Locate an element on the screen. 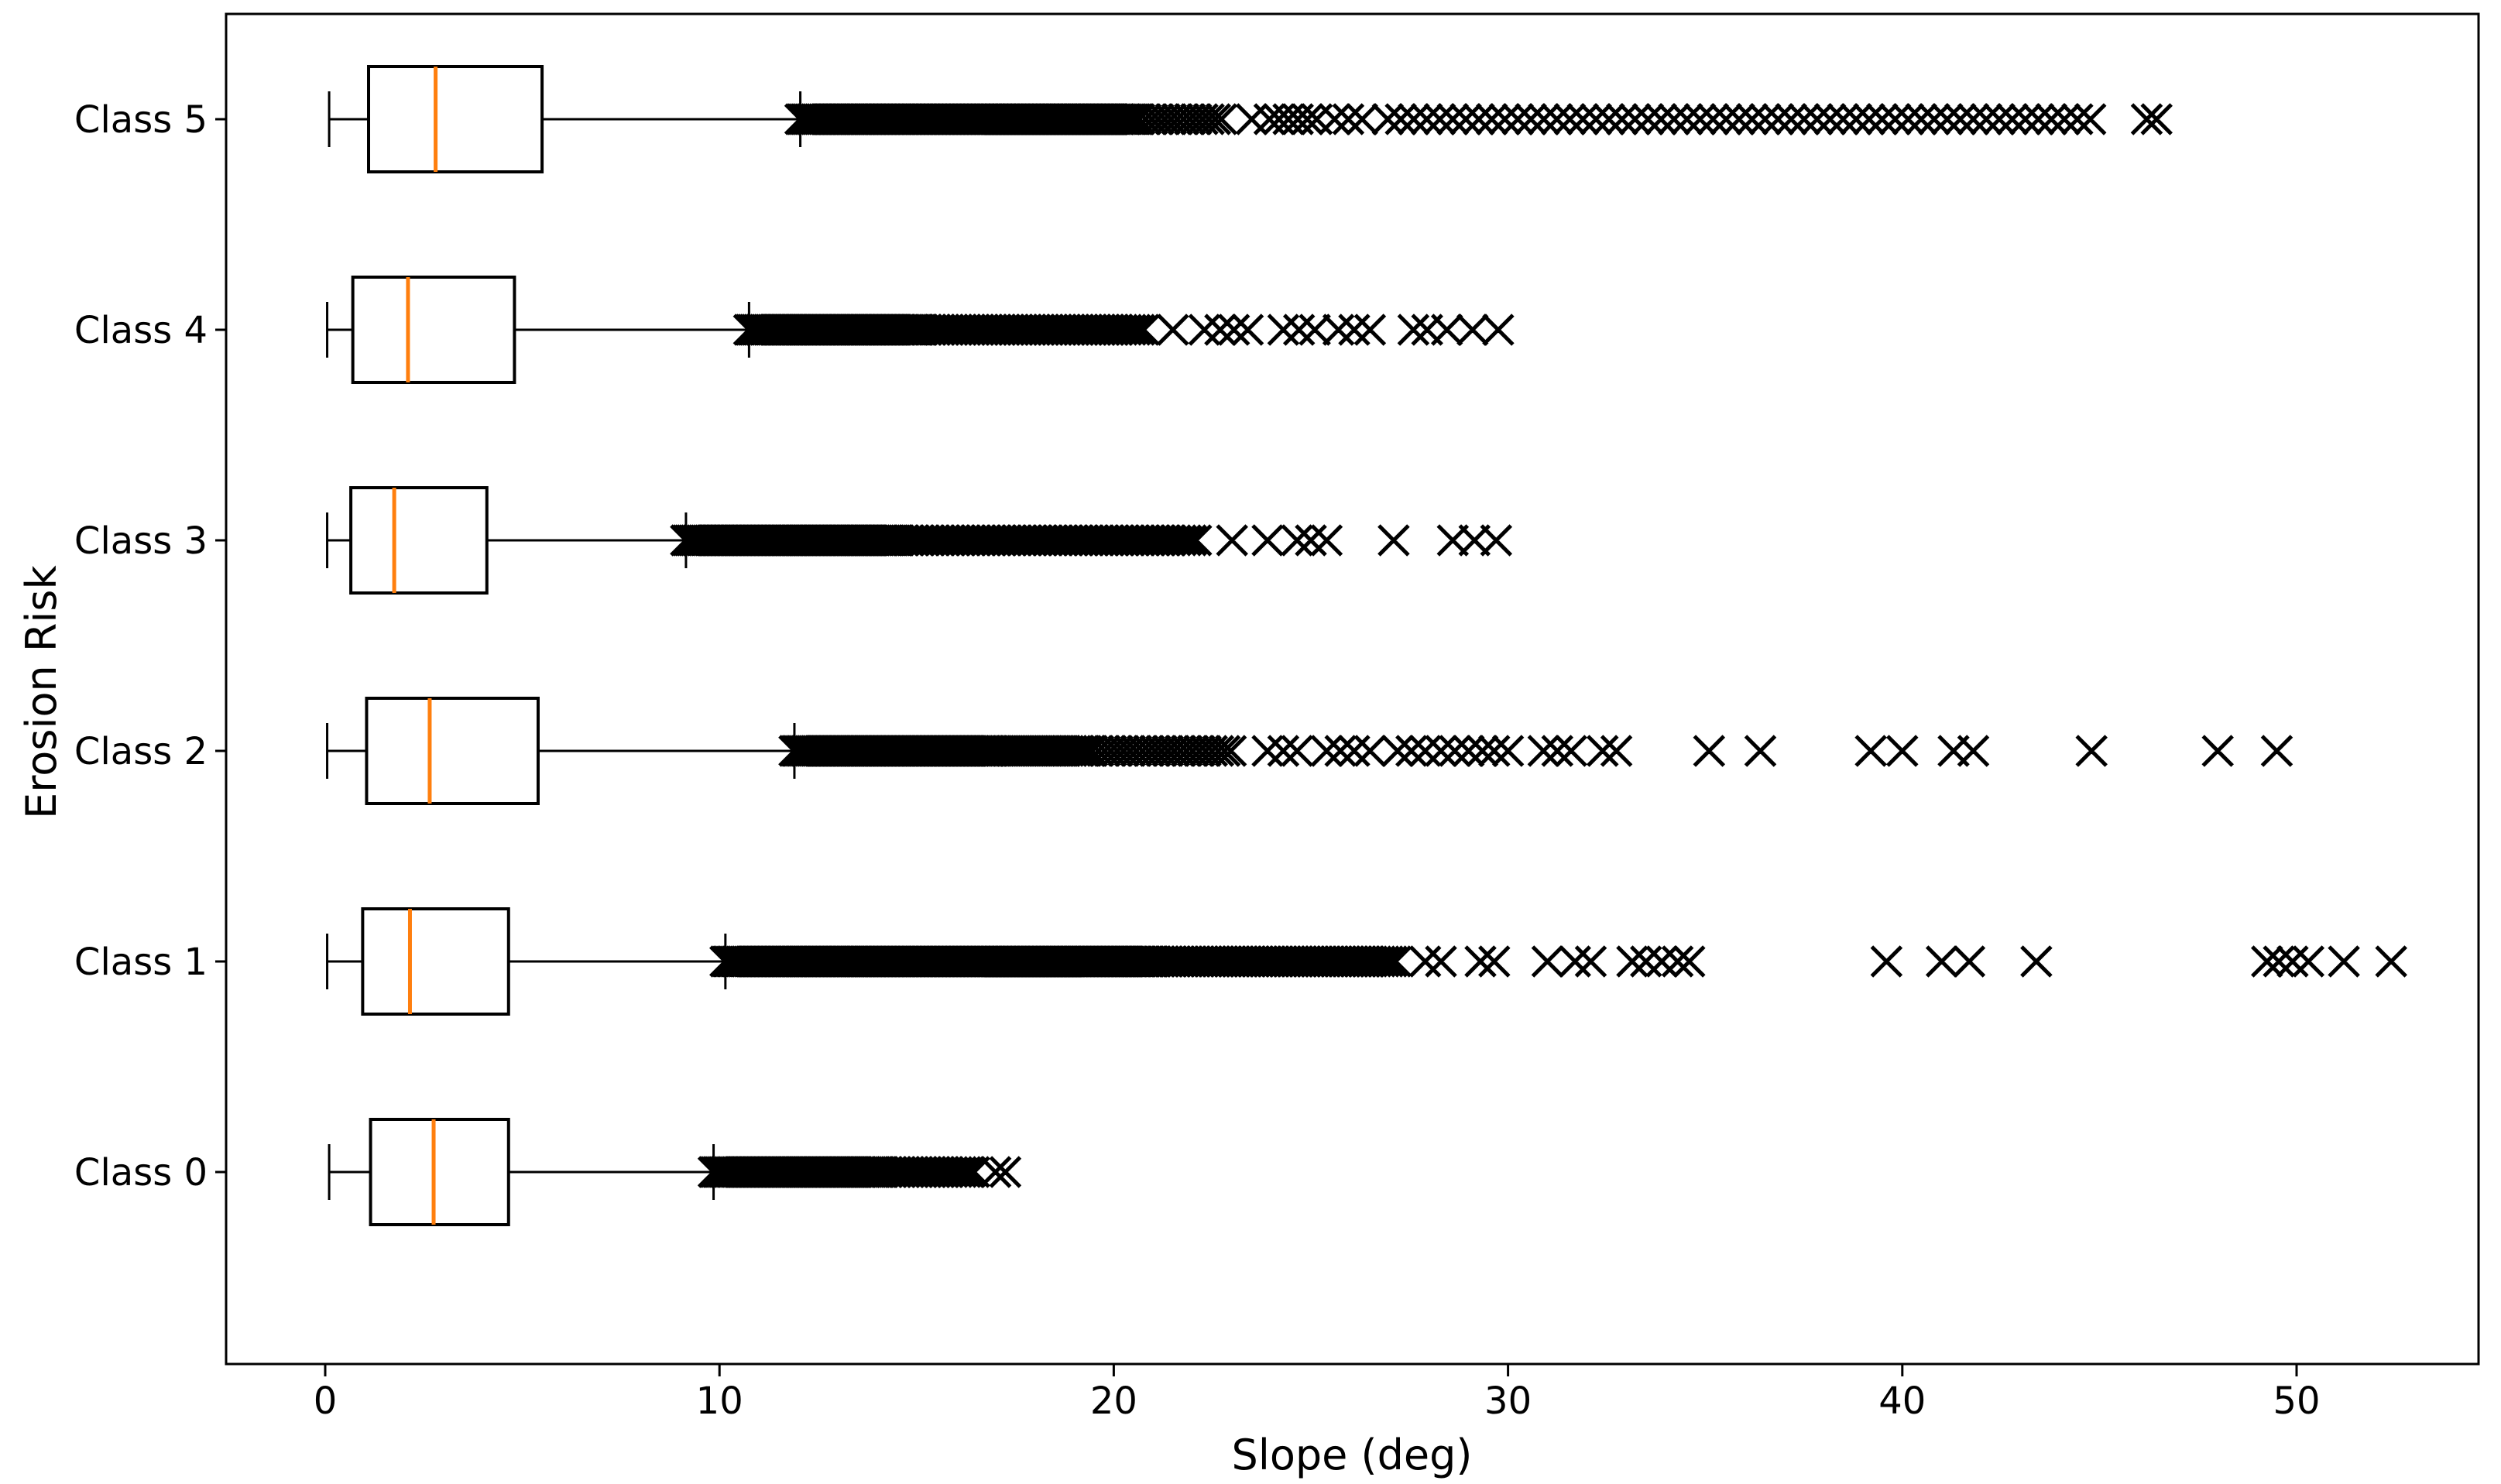 The width and height of the screenshot is (2501, 1484). y-tick-label-class-1: Class 1 is located at coordinates (141, 962).